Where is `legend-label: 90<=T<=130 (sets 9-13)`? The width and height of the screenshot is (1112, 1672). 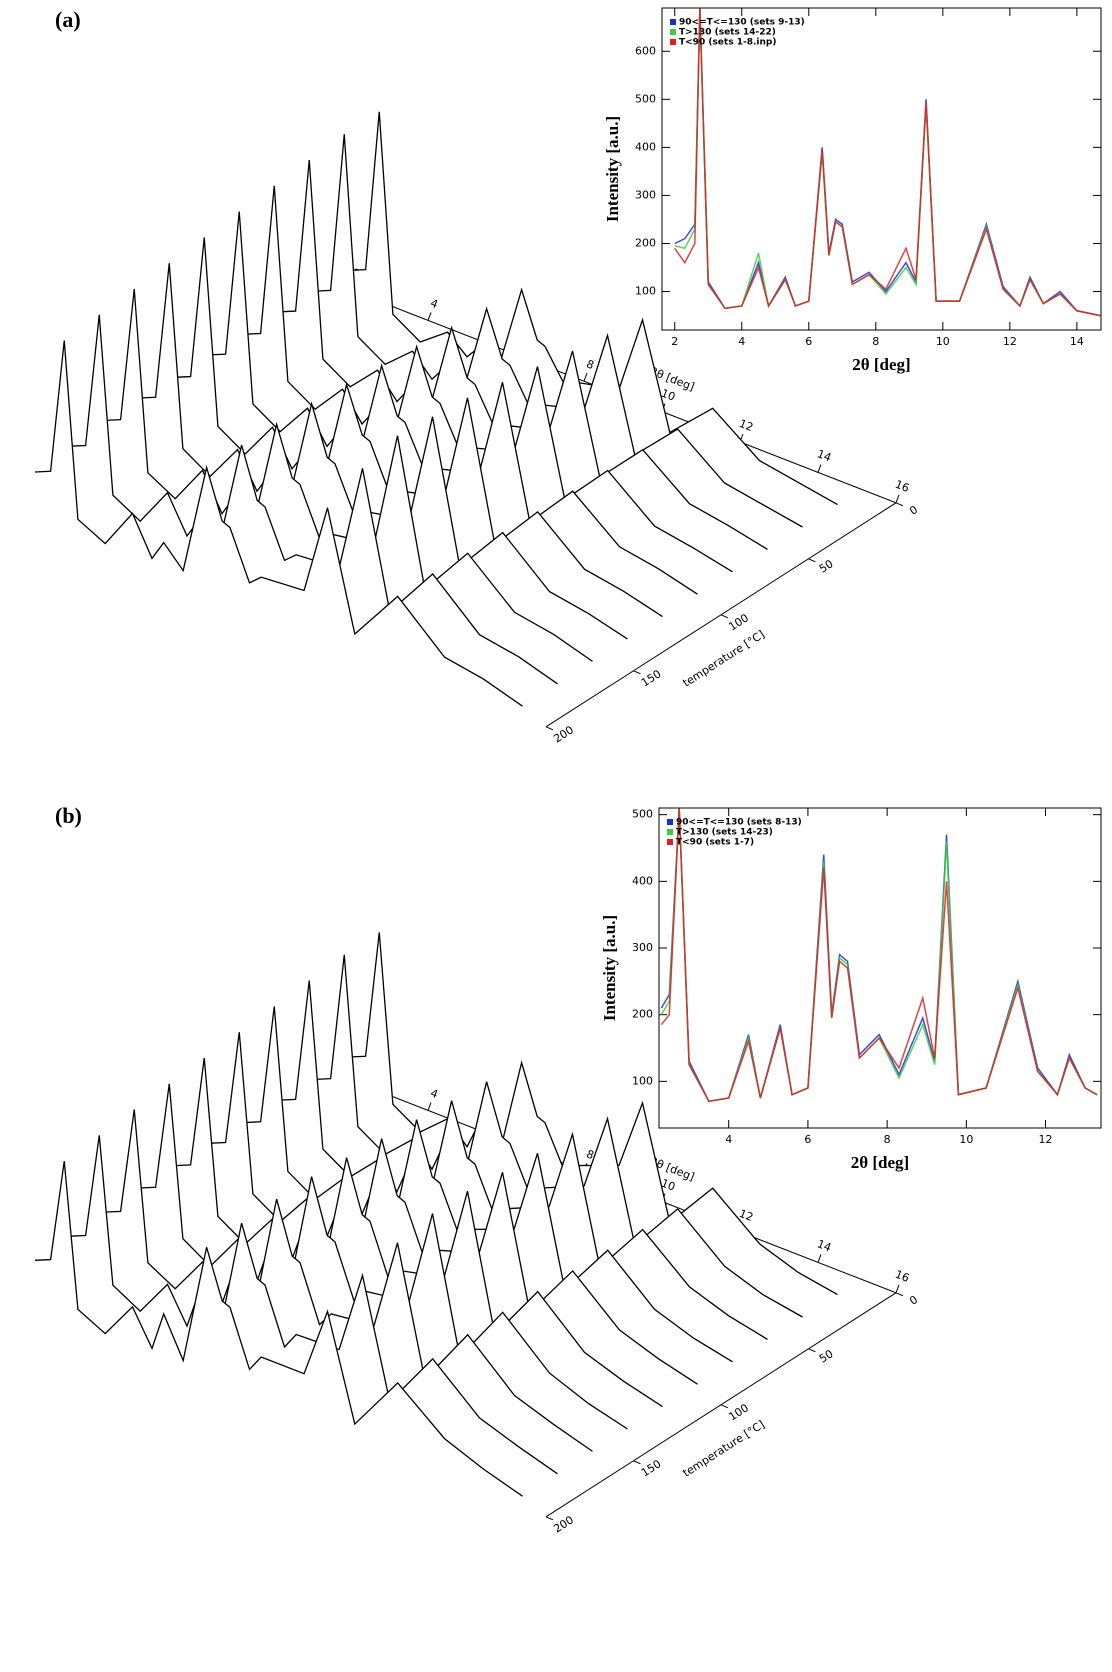
legend-label: 90<=T<=130 (sets 9-13) is located at coordinates (742, 23).